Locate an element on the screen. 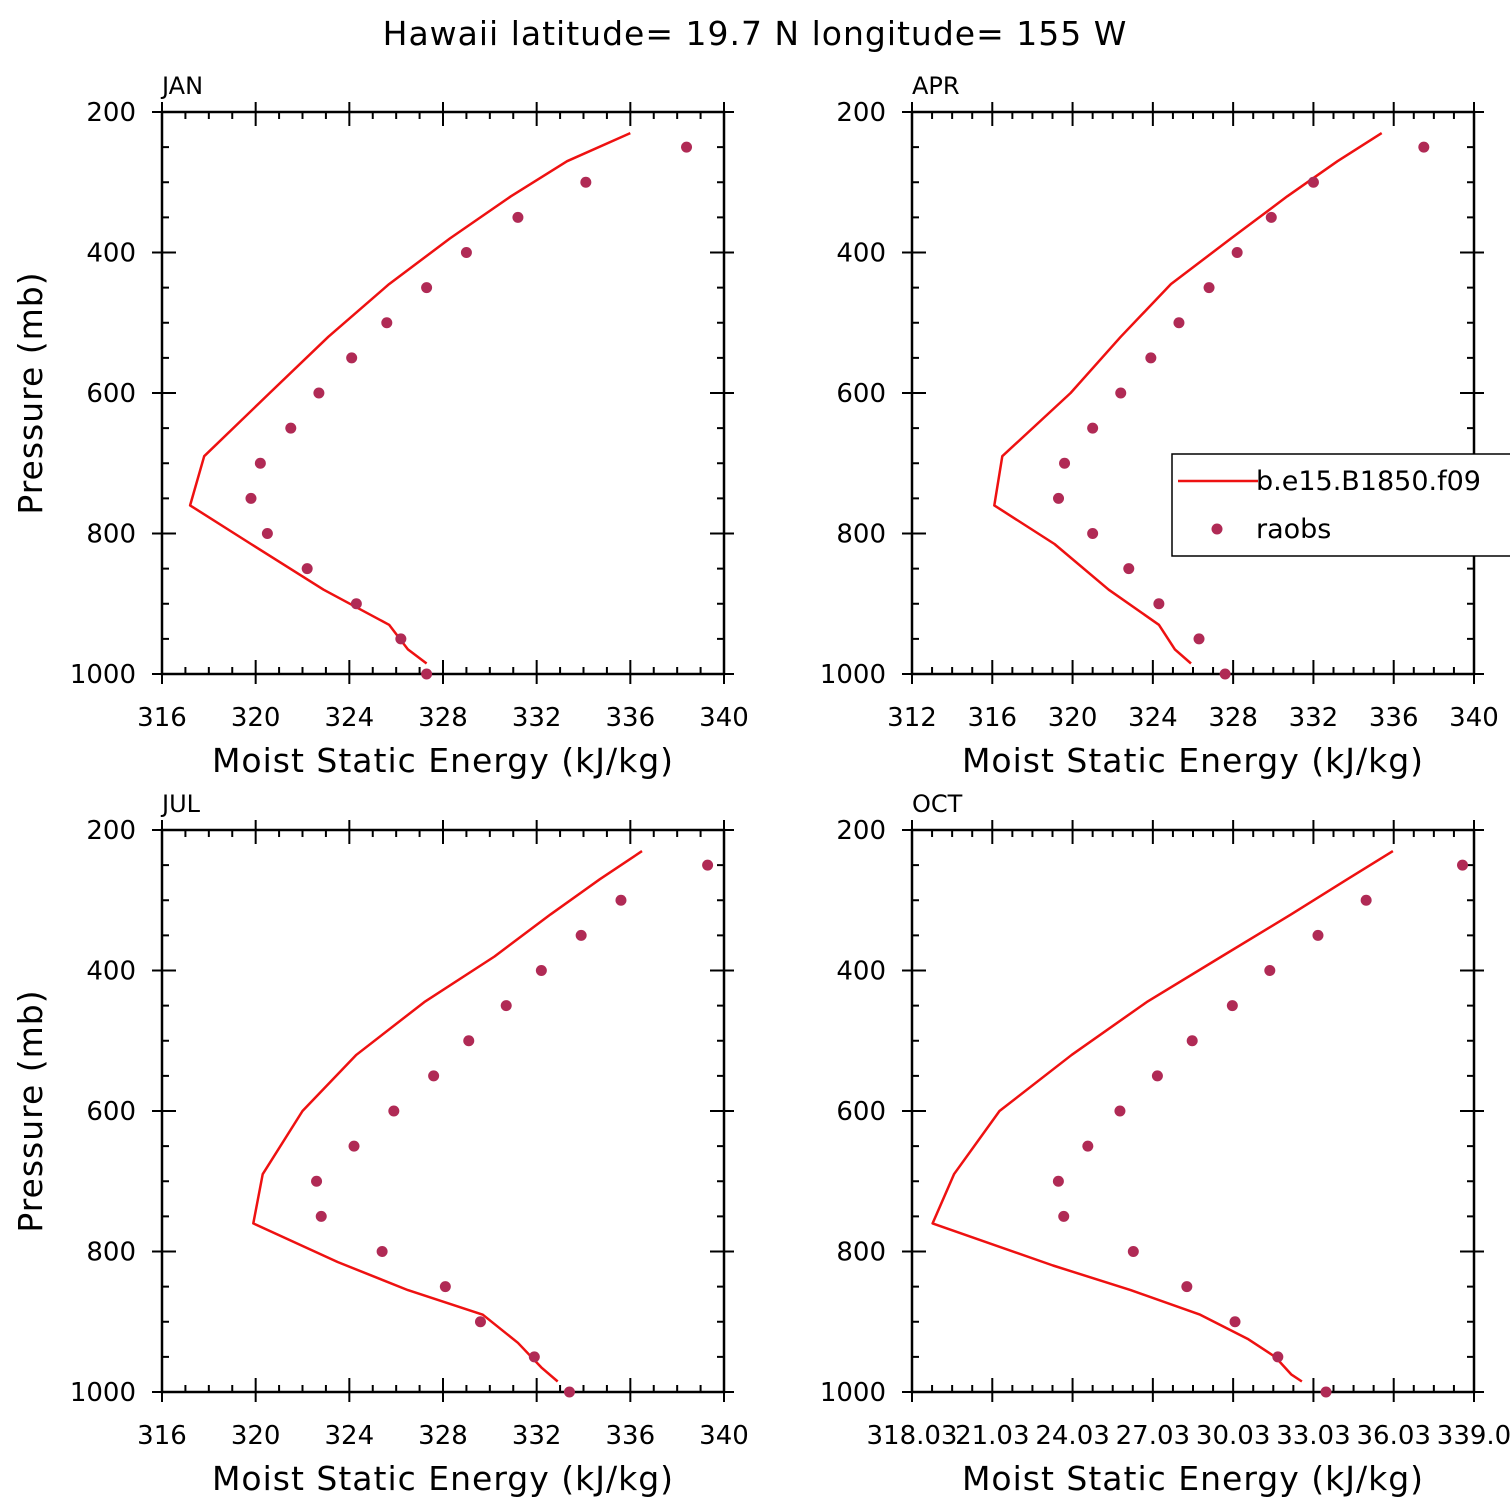 This screenshot has height=1510, width=1510. figure-title: Hawaii latitude= 19.7 N longitude= 155 W is located at coordinates (755, 33).